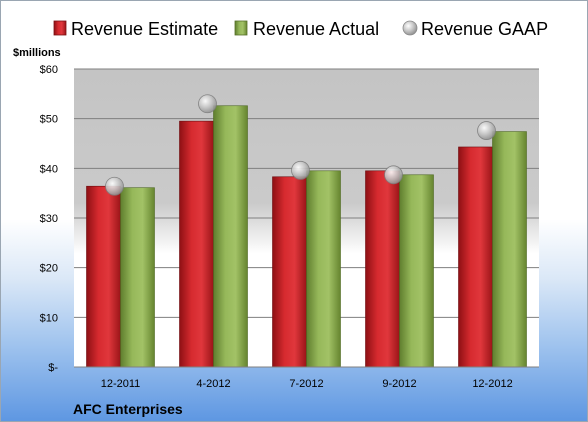  I want to click on y-tick-label: $30, so click(49, 219).